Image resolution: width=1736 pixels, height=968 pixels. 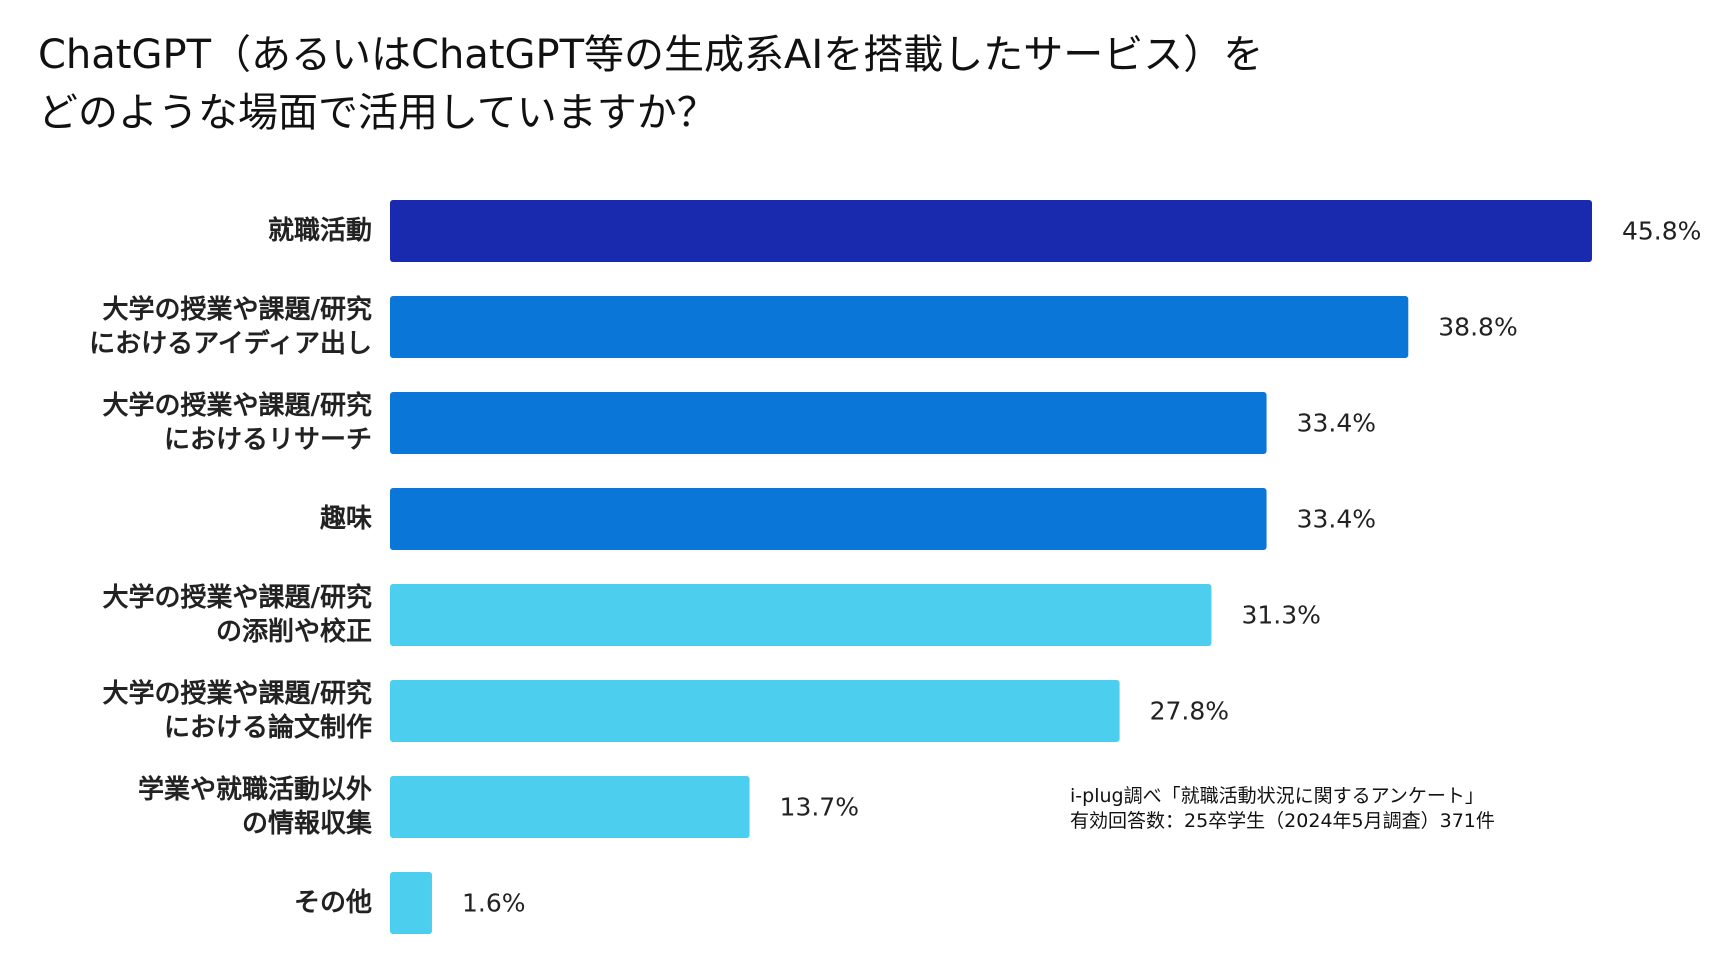 What do you see at coordinates (1336, 423) in the screenshot?
I see `value-label-3: 33.4%` at bounding box center [1336, 423].